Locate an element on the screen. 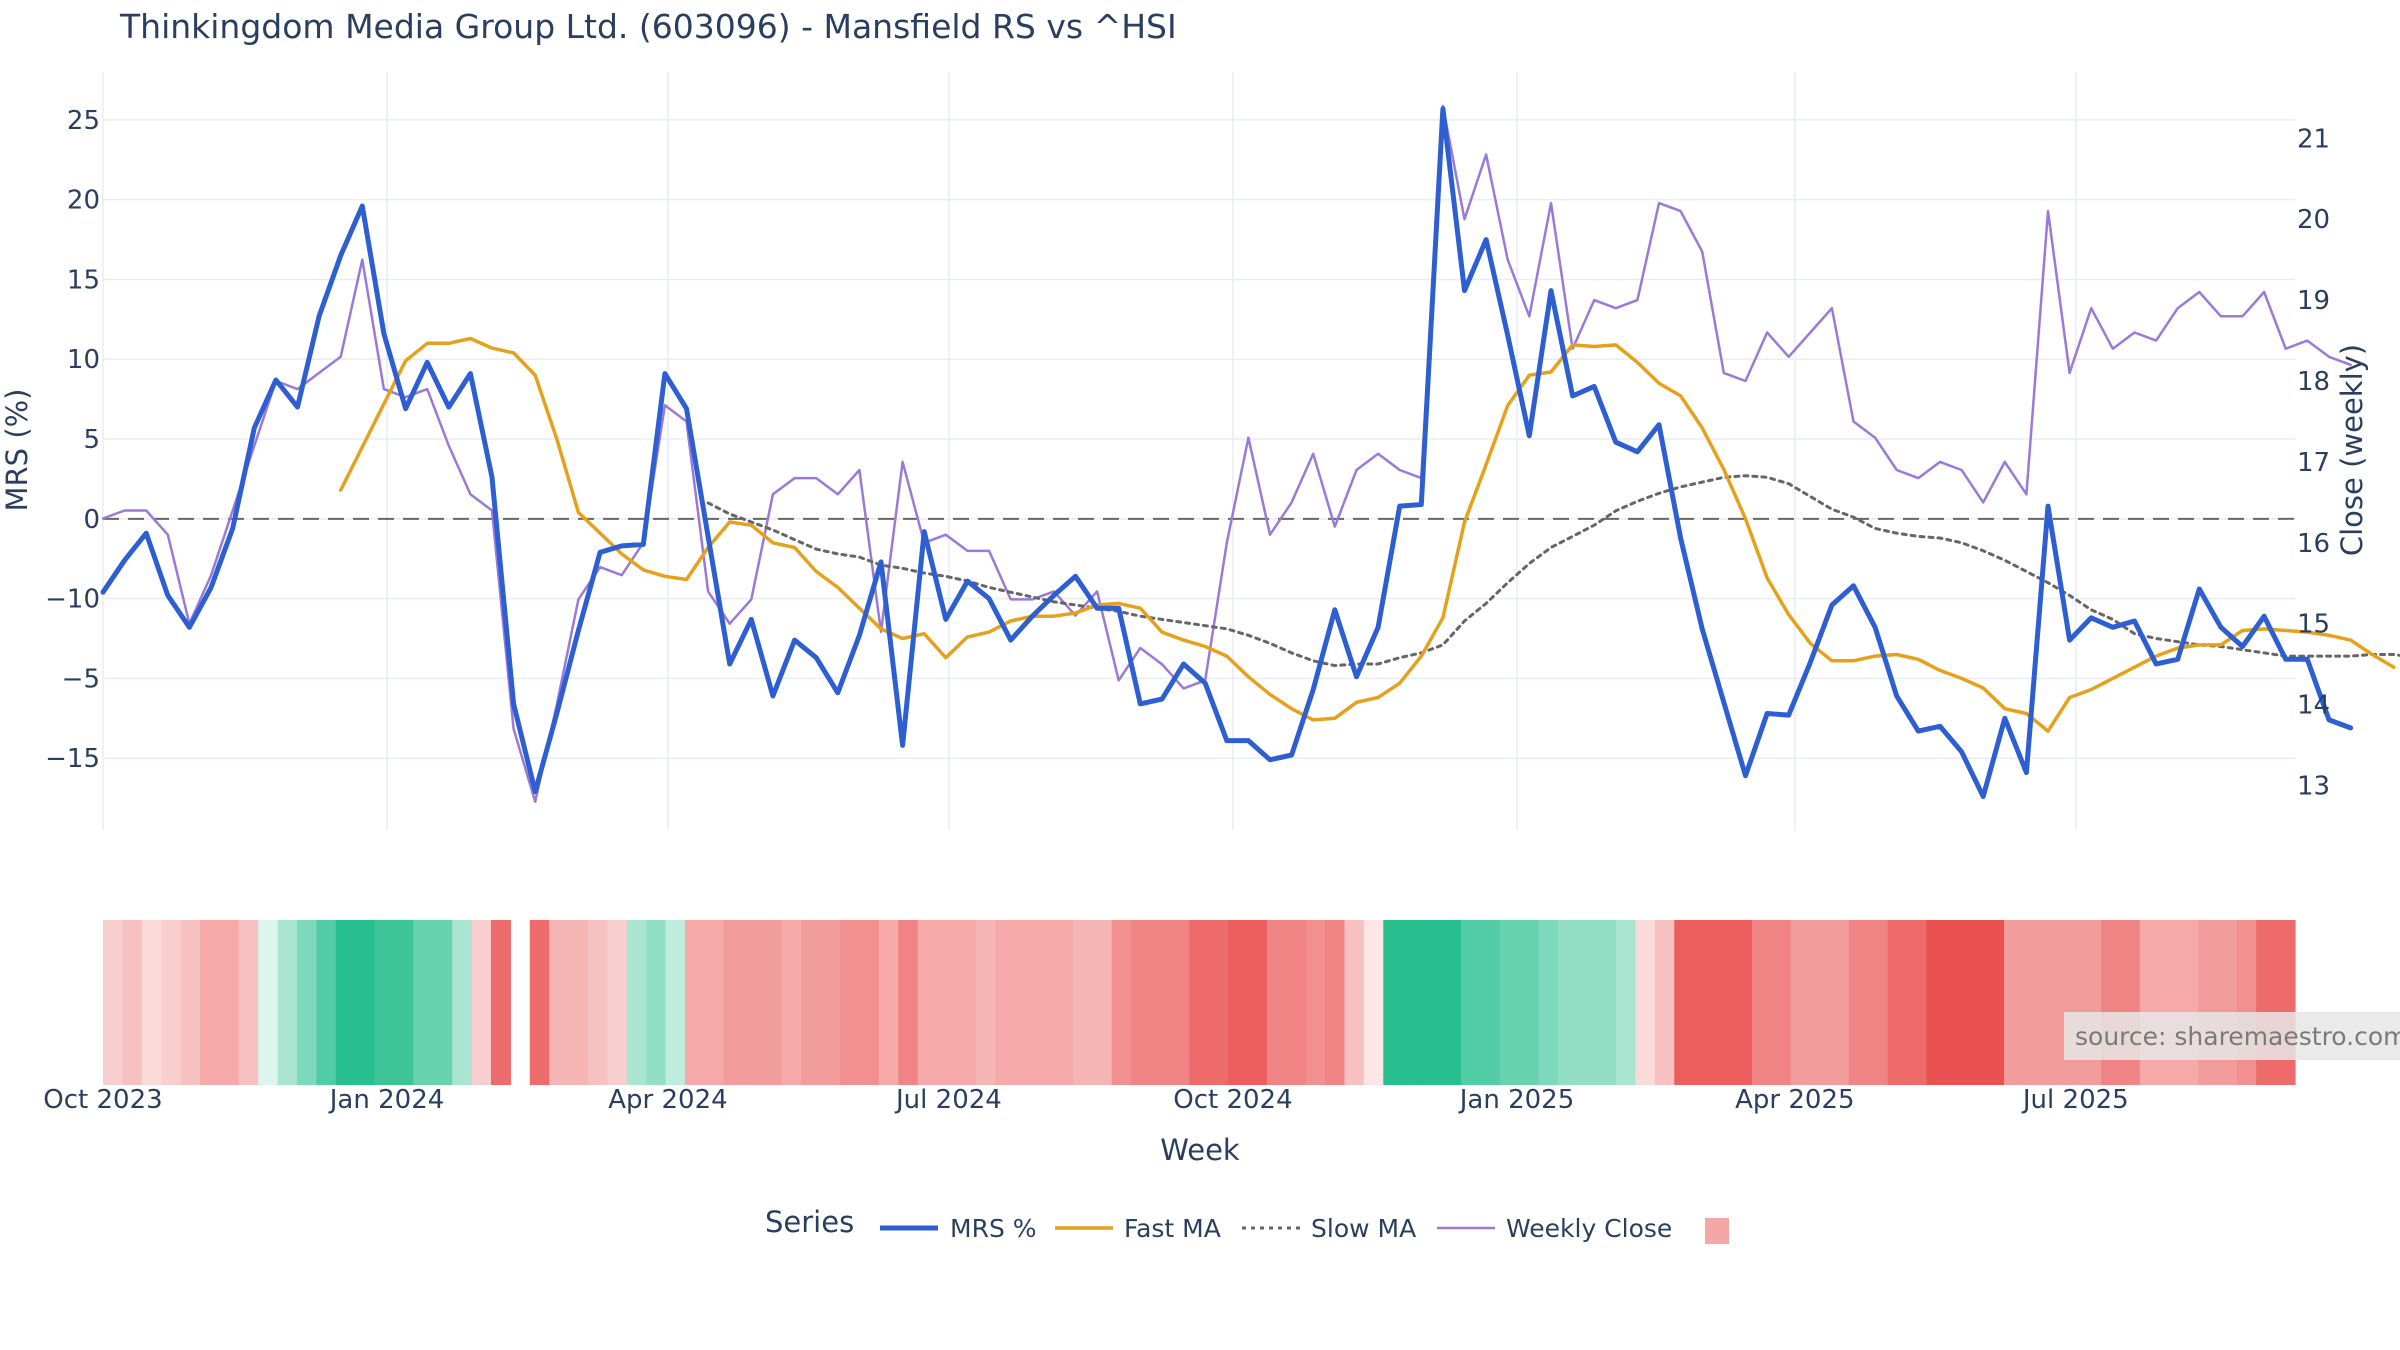  x-tick-label: Apr 2025 is located at coordinates (1794, 1100).